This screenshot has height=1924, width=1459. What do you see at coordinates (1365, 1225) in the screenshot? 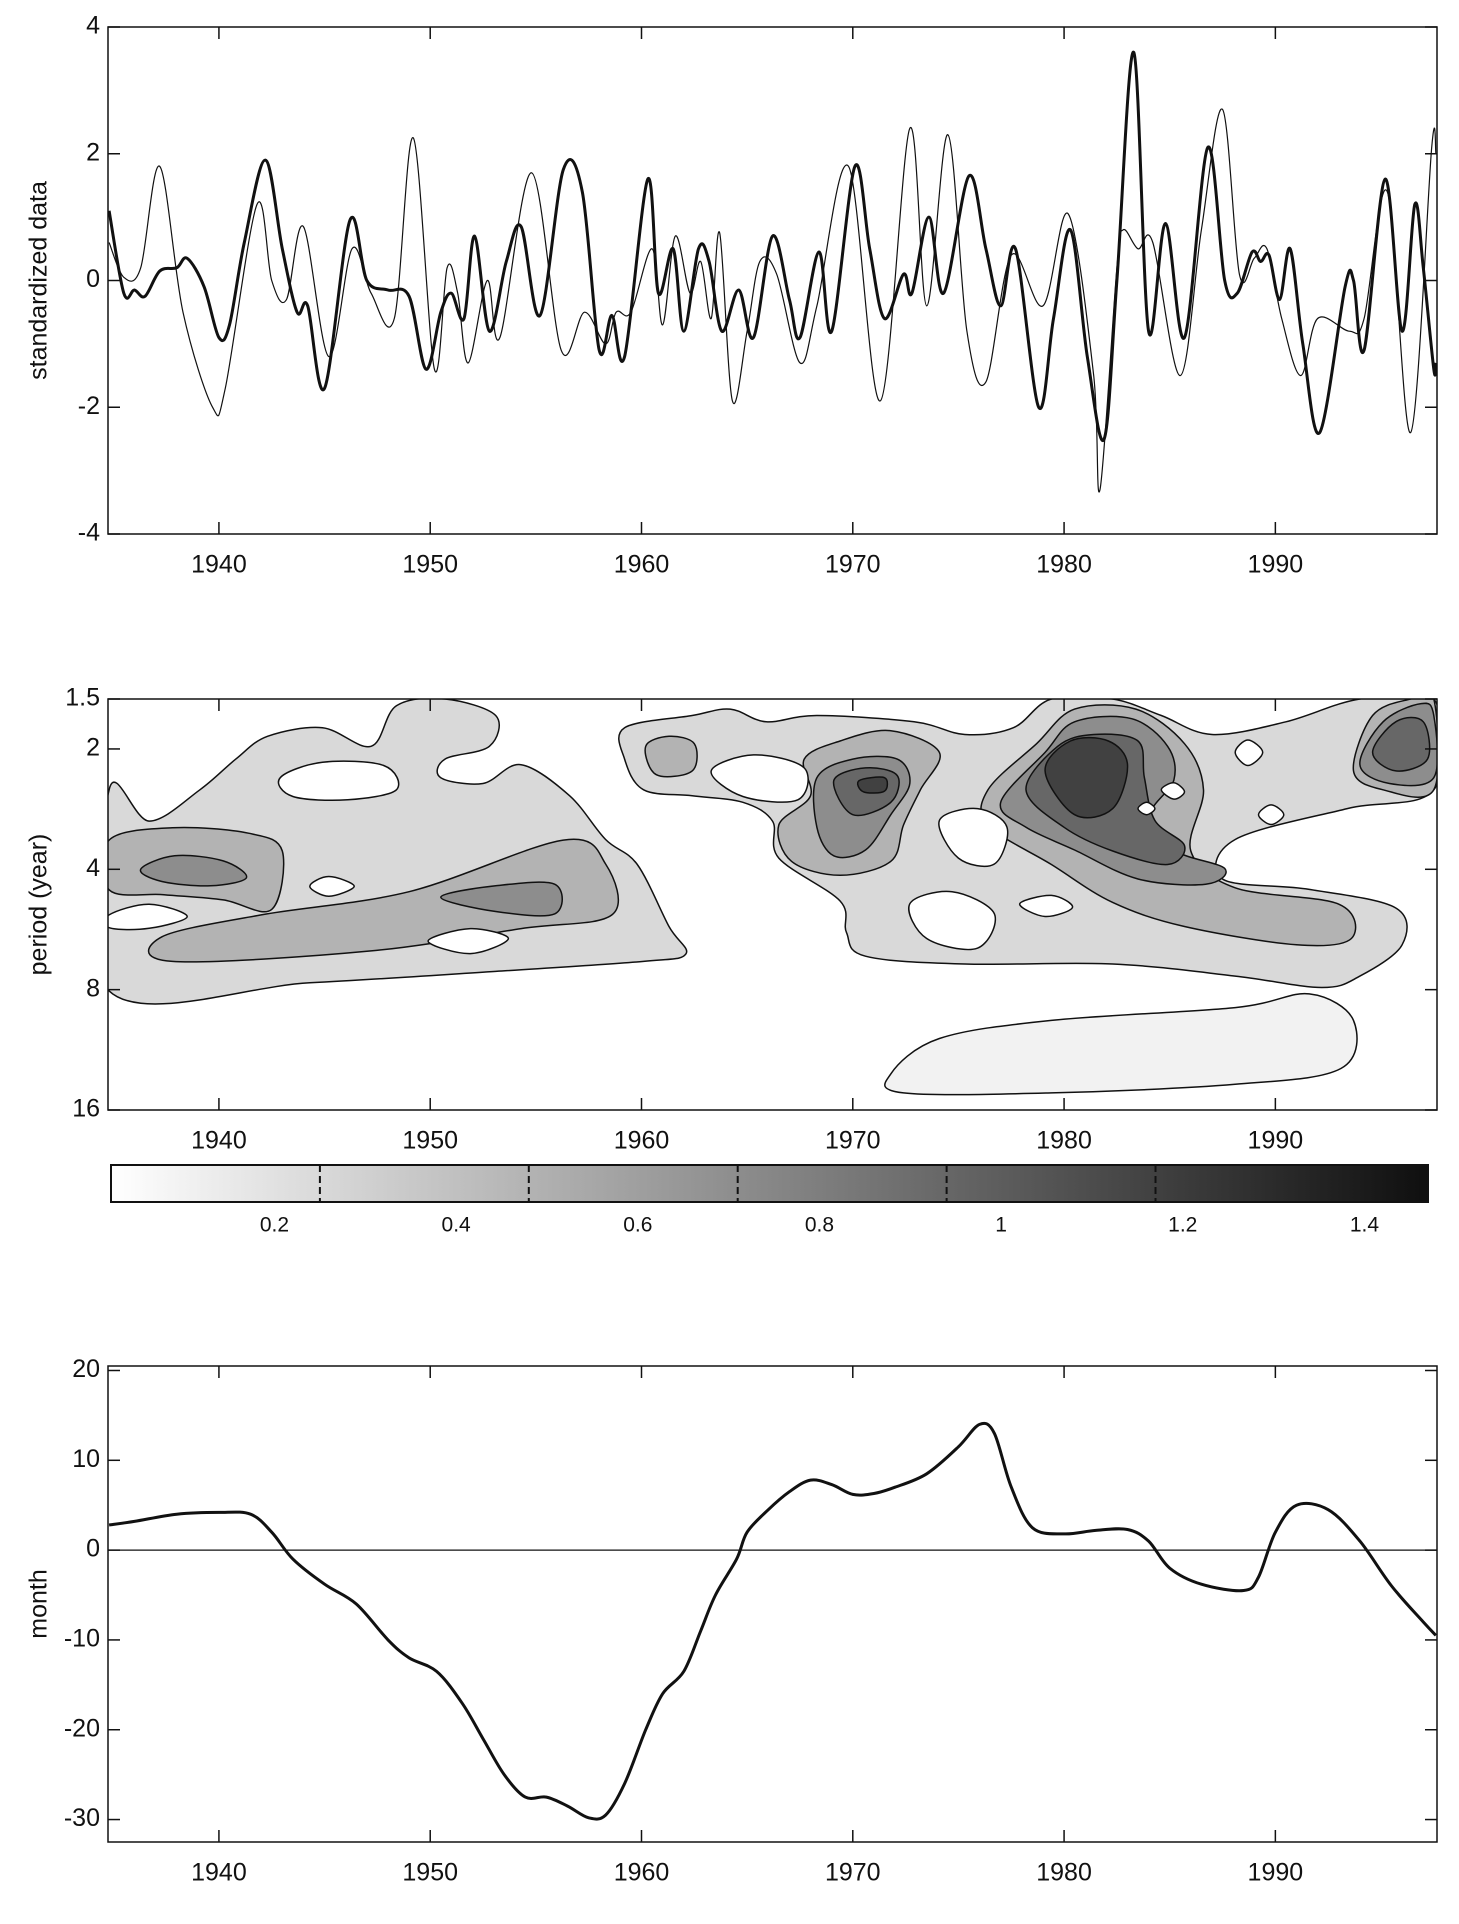
I see `colorbar-tick-label: 1.4` at bounding box center [1365, 1225].